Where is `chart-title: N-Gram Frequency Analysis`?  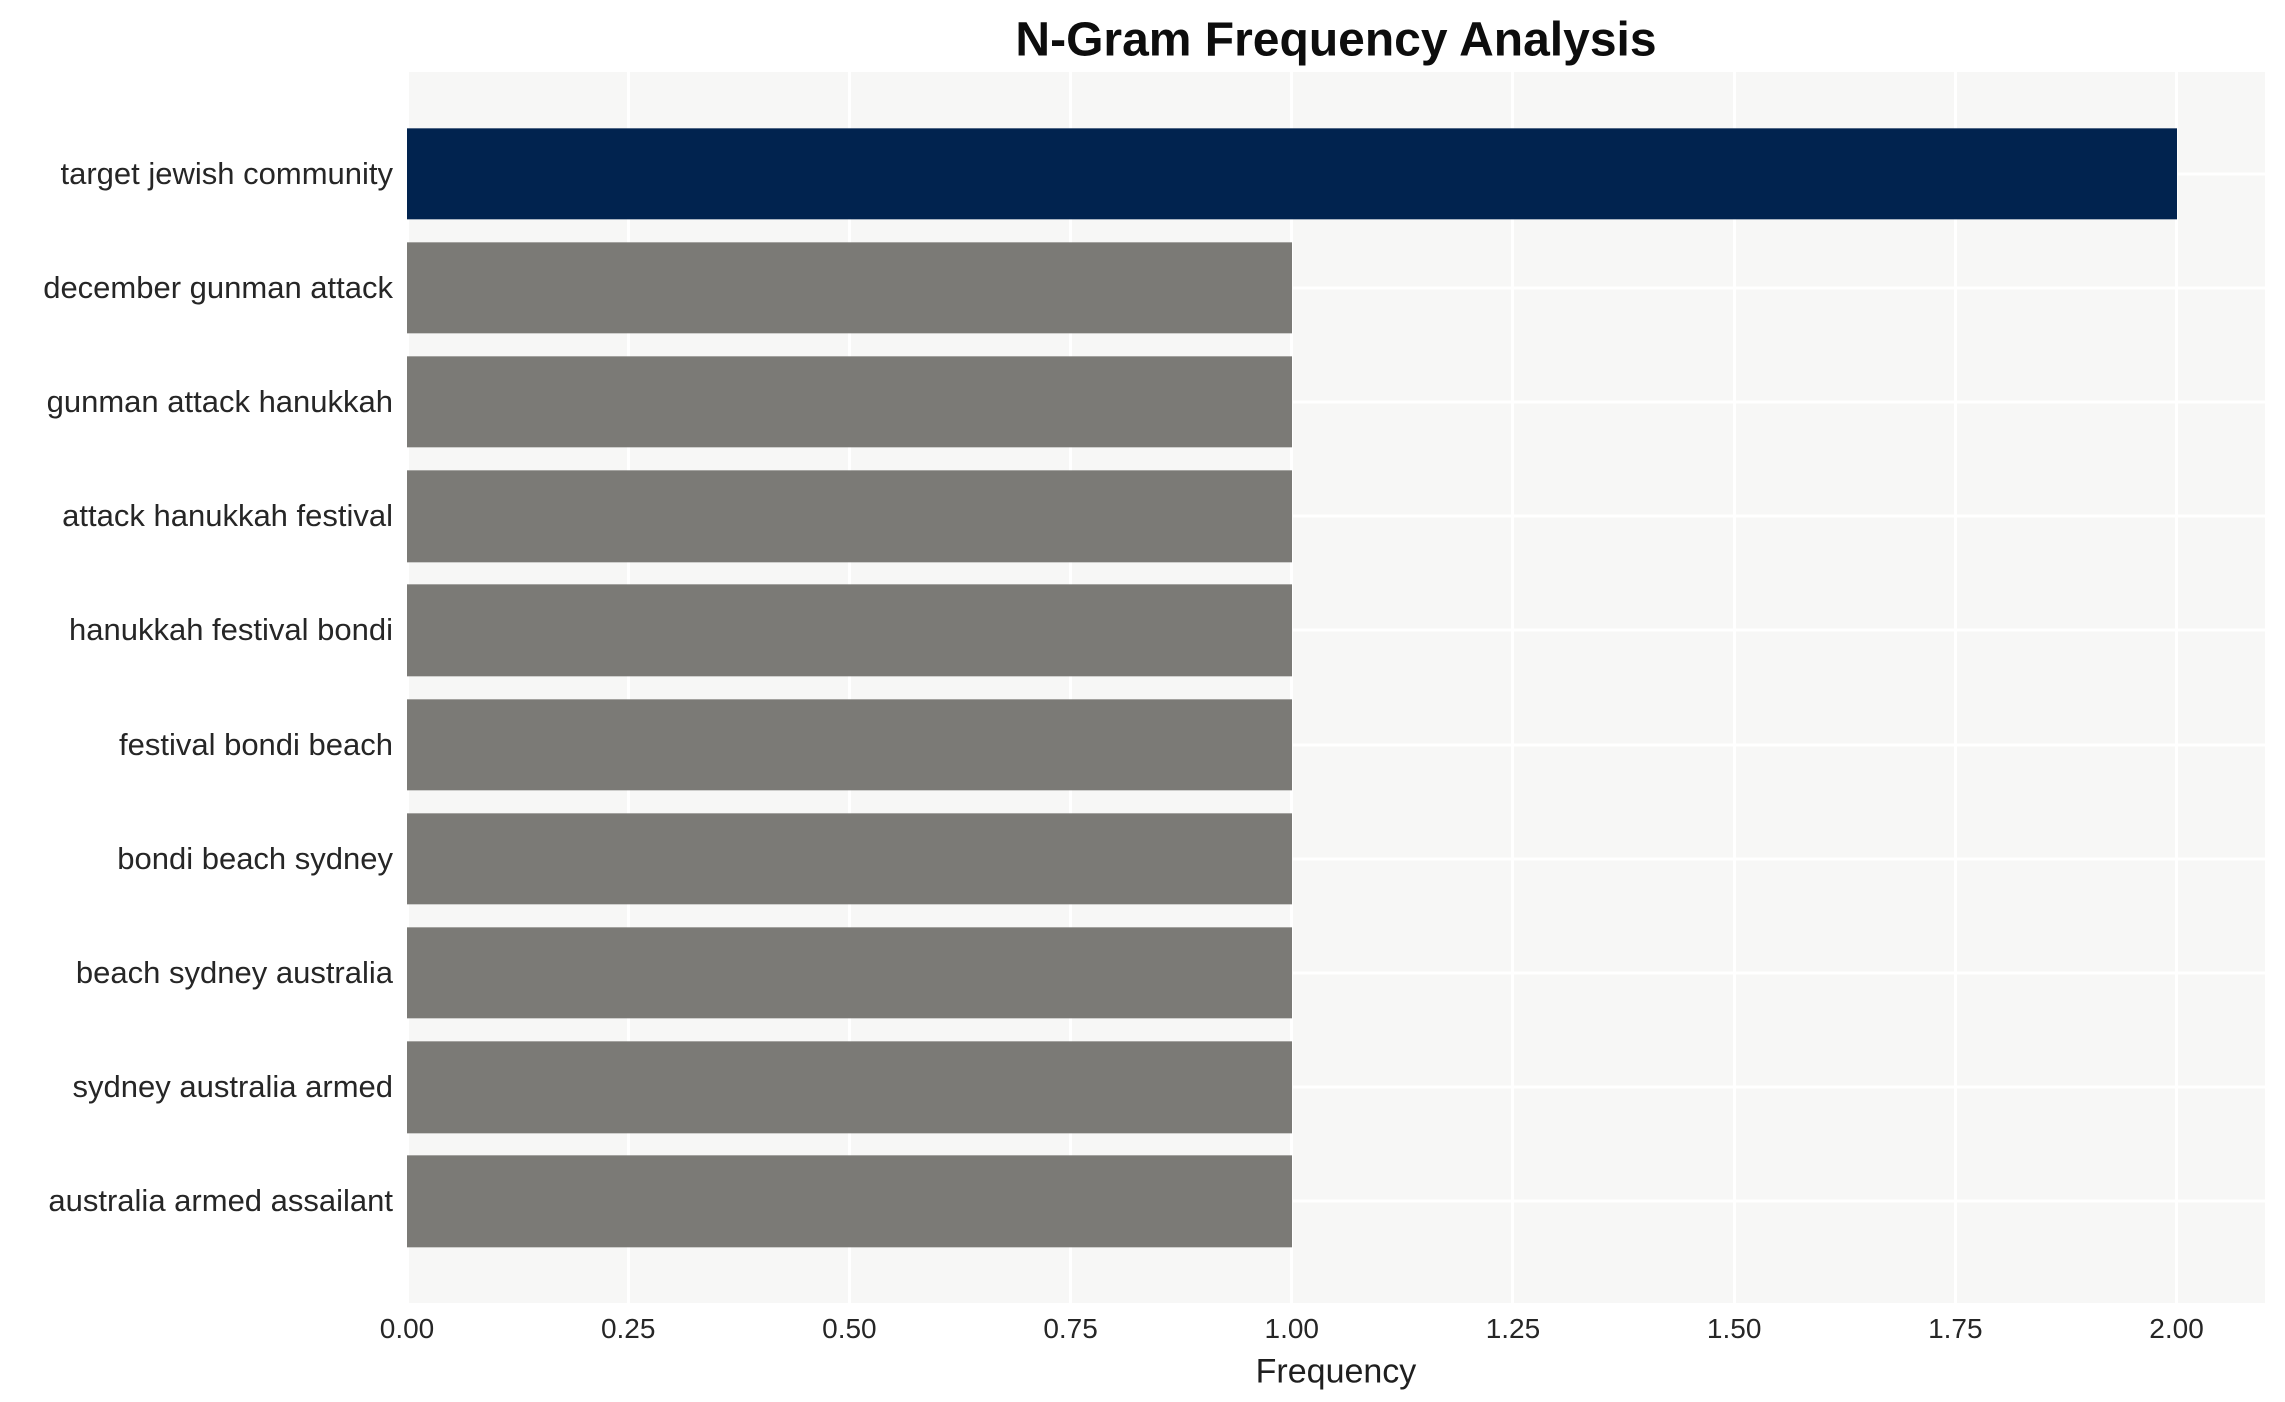
chart-title: N-Gram Frequency Analysis is located at coordinates (1336, 40).